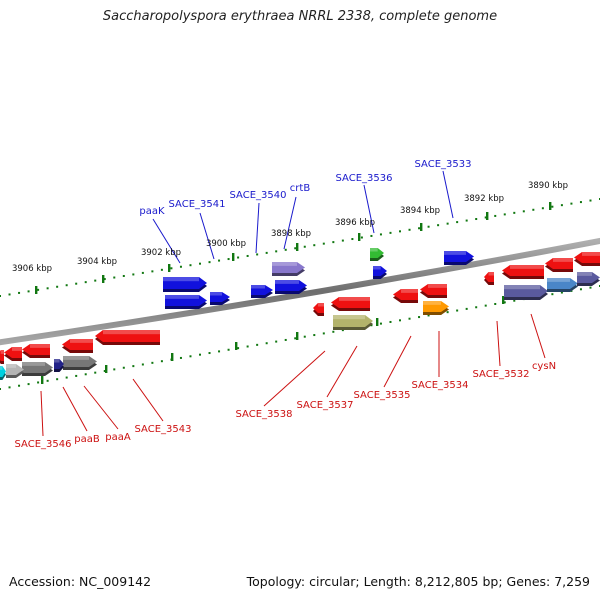 The width and height of the screenshot is (600, 600). I want to click on gene-paaB-red, so click(36, 351).